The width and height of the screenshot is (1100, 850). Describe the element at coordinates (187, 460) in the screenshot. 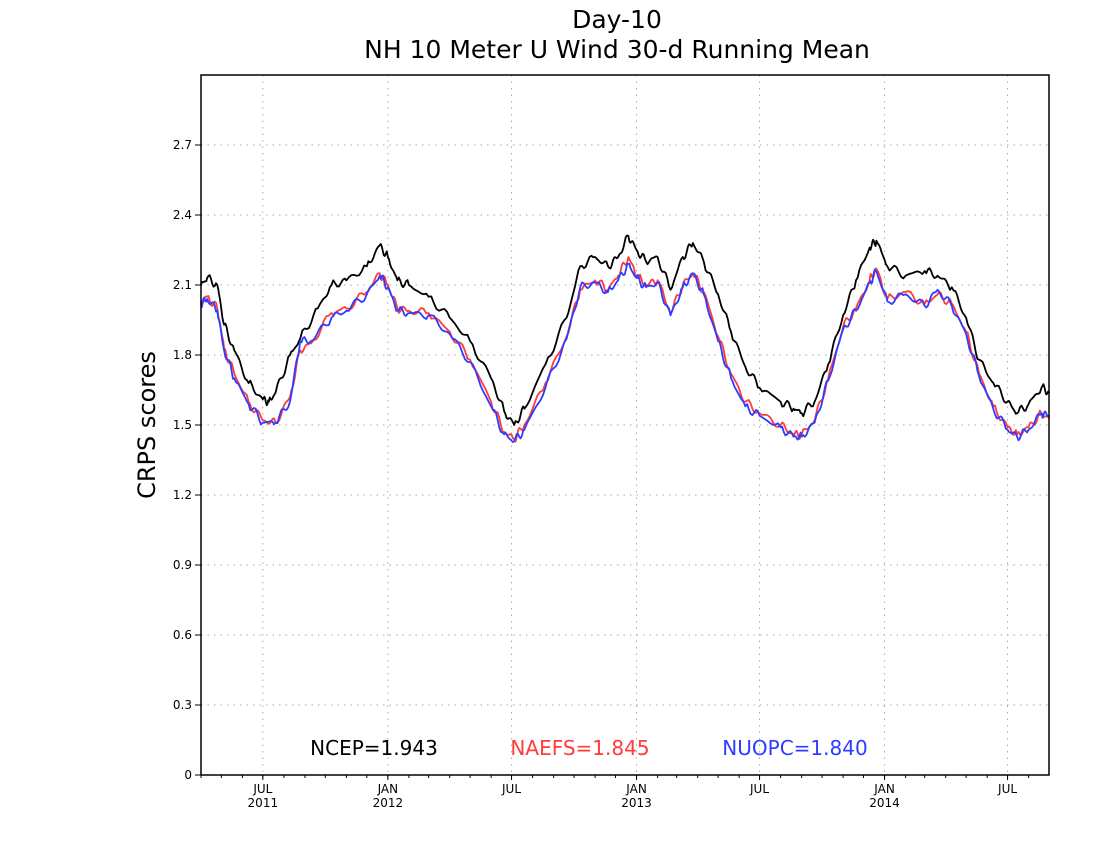

I see `y-axis-ticks: 0 0.3 0.6 0.9 1.2 1.5 1.8 2.1 2.4 2.7` at that location.